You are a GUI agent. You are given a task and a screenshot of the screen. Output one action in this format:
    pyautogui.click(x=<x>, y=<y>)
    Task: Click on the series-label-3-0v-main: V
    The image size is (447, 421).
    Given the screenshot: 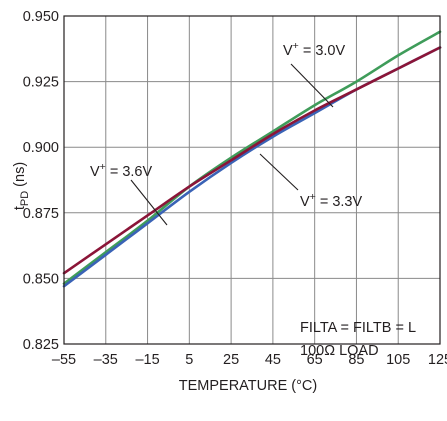 What is the action you would take?
    pyautogui.click(x=288, y=51)
    